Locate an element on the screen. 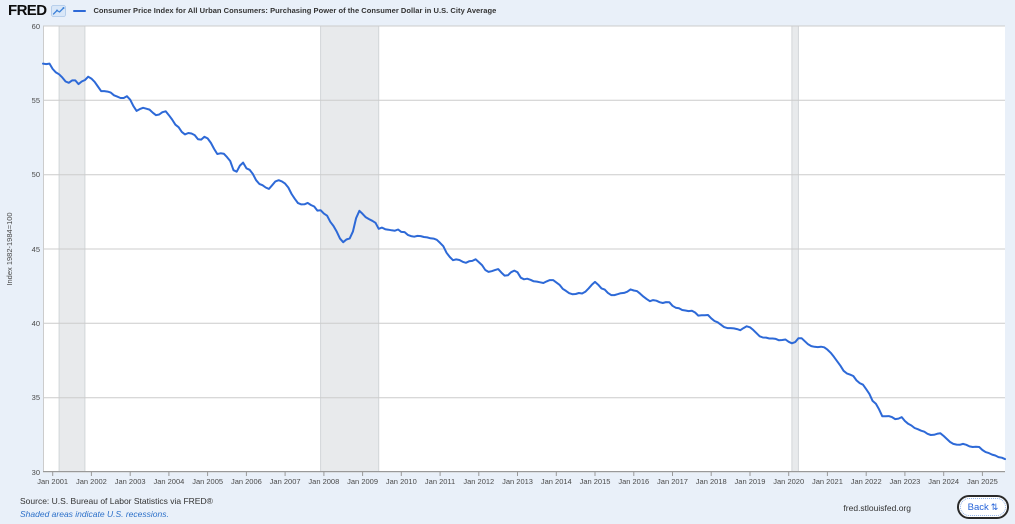 The image size is (1015, 524). y-tick-label: 55 is located at coordinates (35, 100).